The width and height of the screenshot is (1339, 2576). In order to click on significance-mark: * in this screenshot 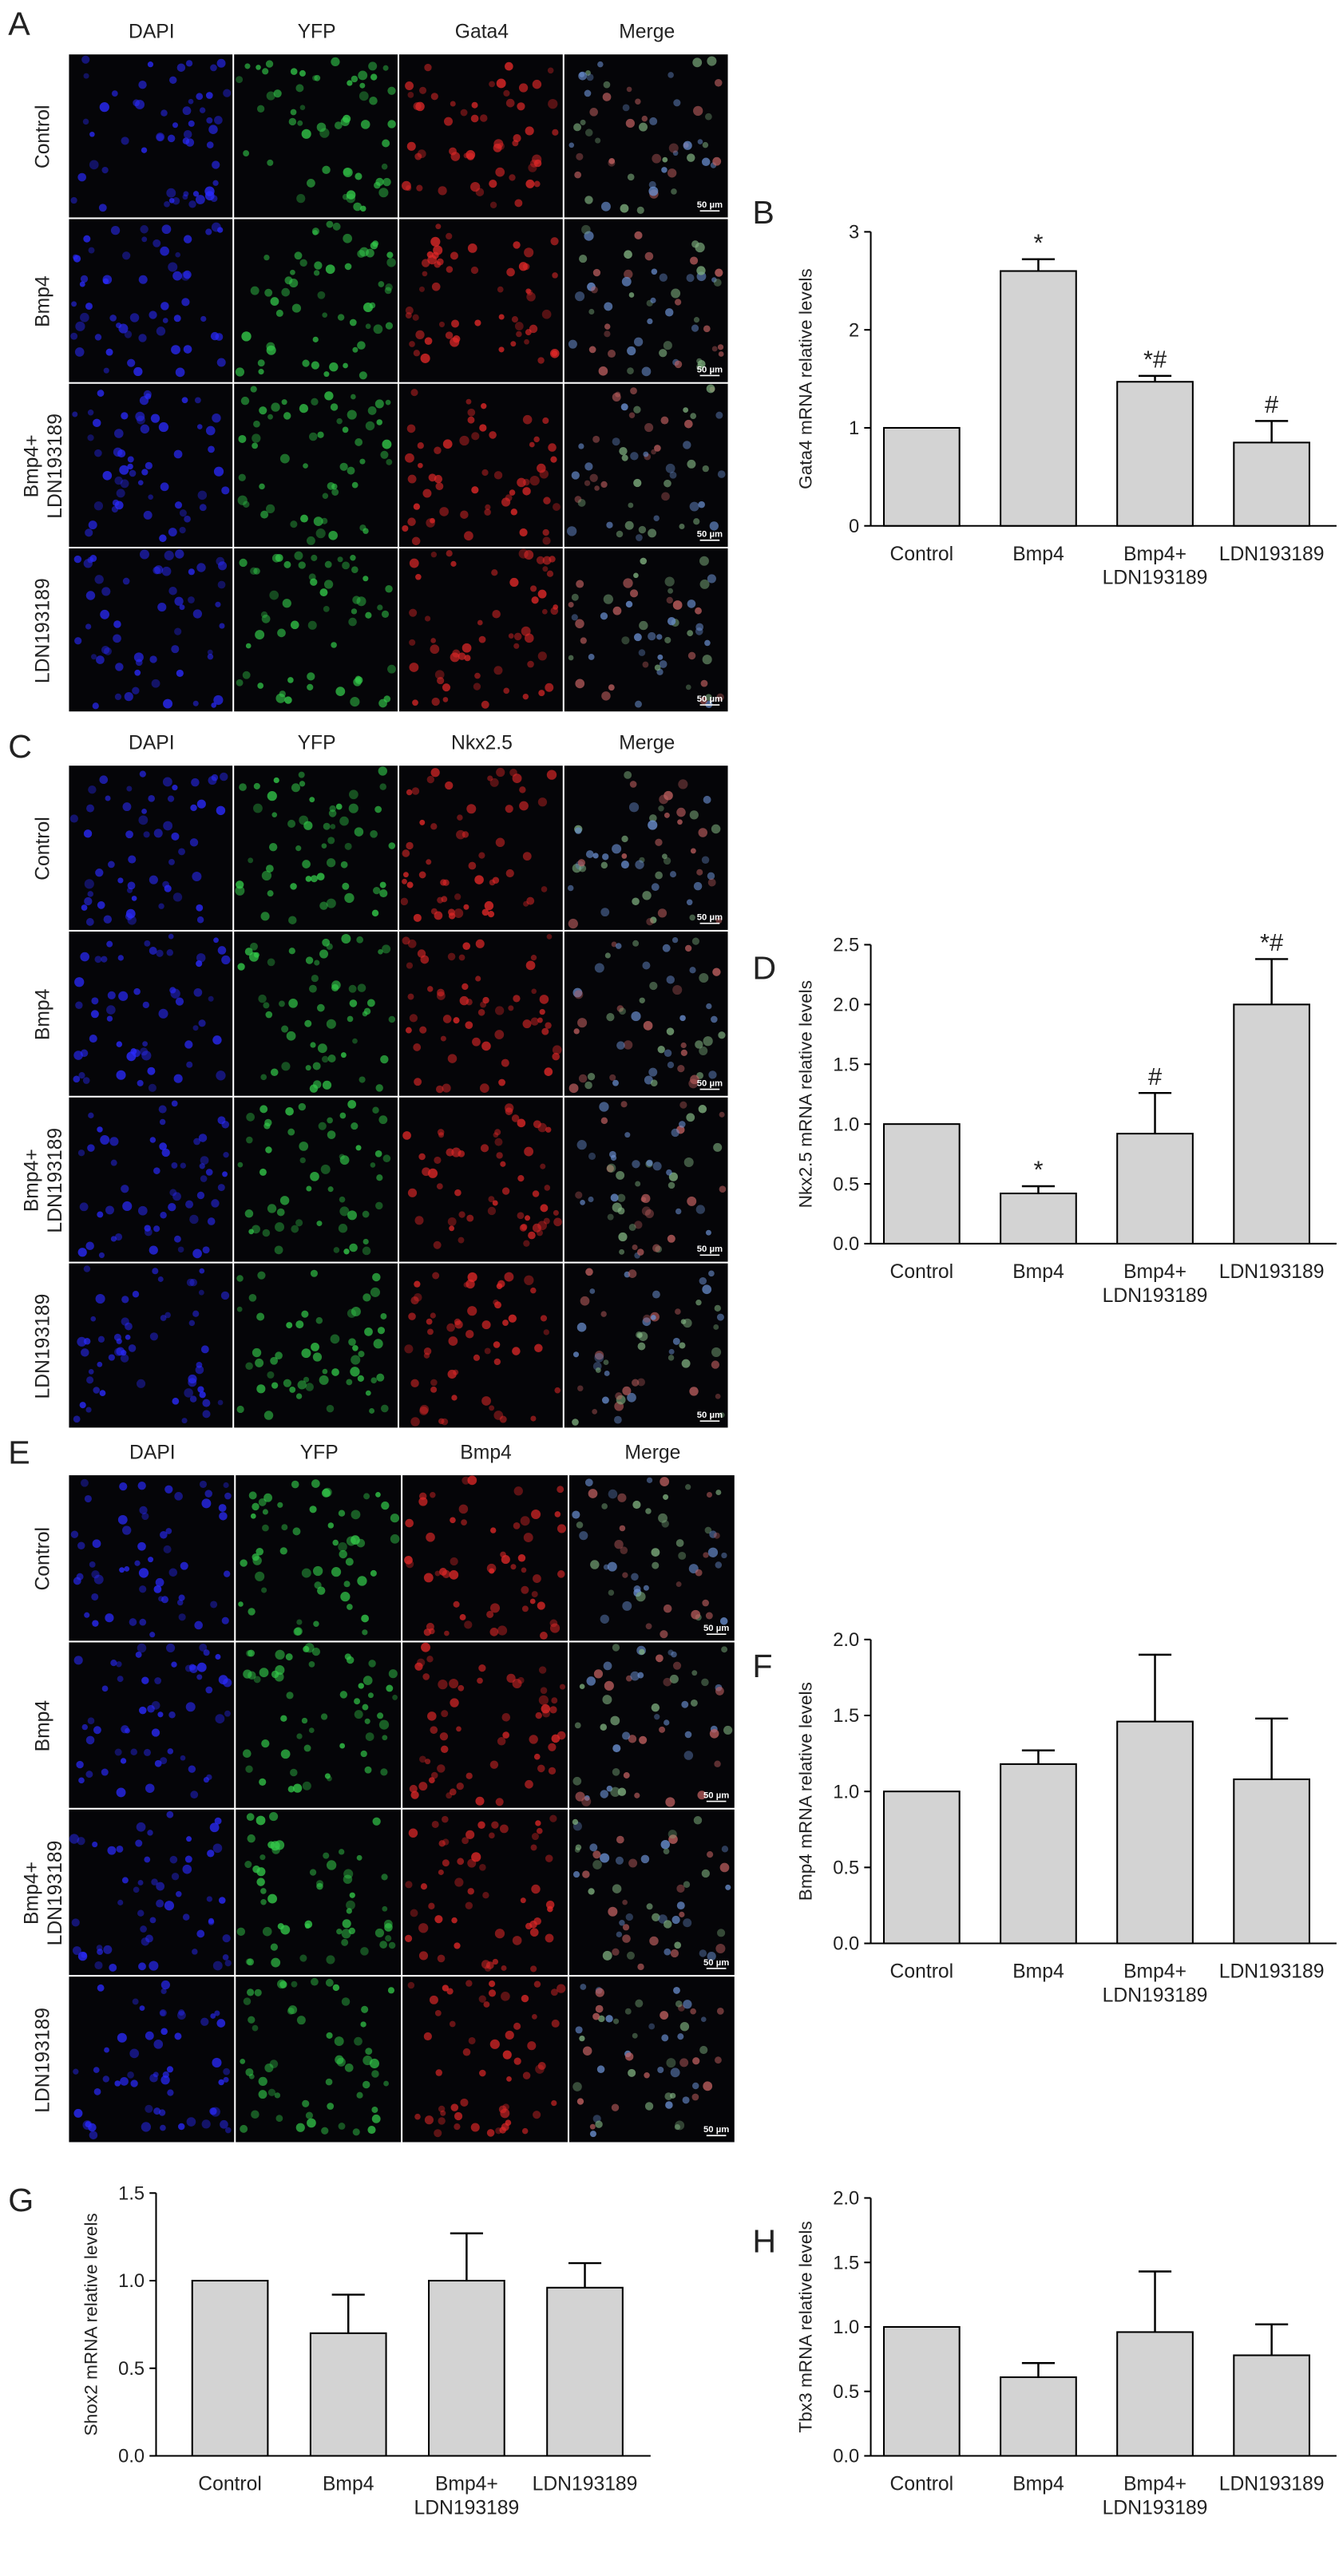, I will do `click(1038, 1170)`.